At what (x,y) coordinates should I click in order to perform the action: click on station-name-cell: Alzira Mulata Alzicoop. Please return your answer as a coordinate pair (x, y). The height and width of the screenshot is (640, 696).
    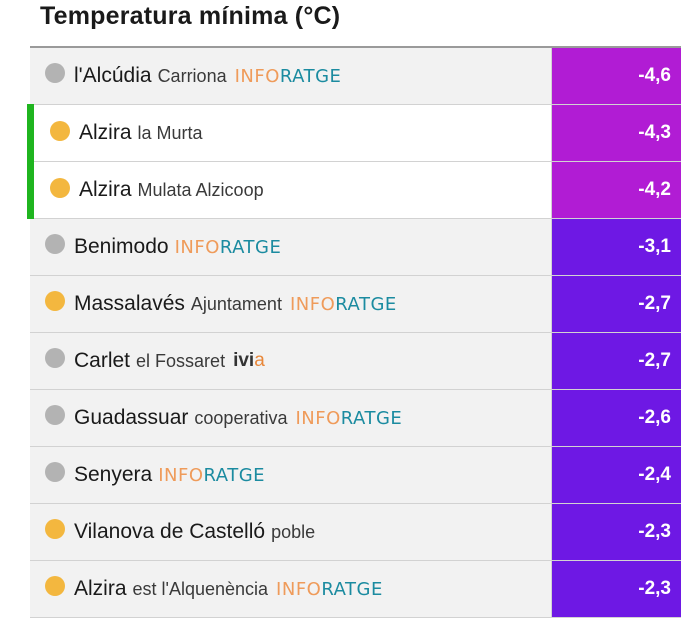
    Looking at the image, I should click on (291, 190).